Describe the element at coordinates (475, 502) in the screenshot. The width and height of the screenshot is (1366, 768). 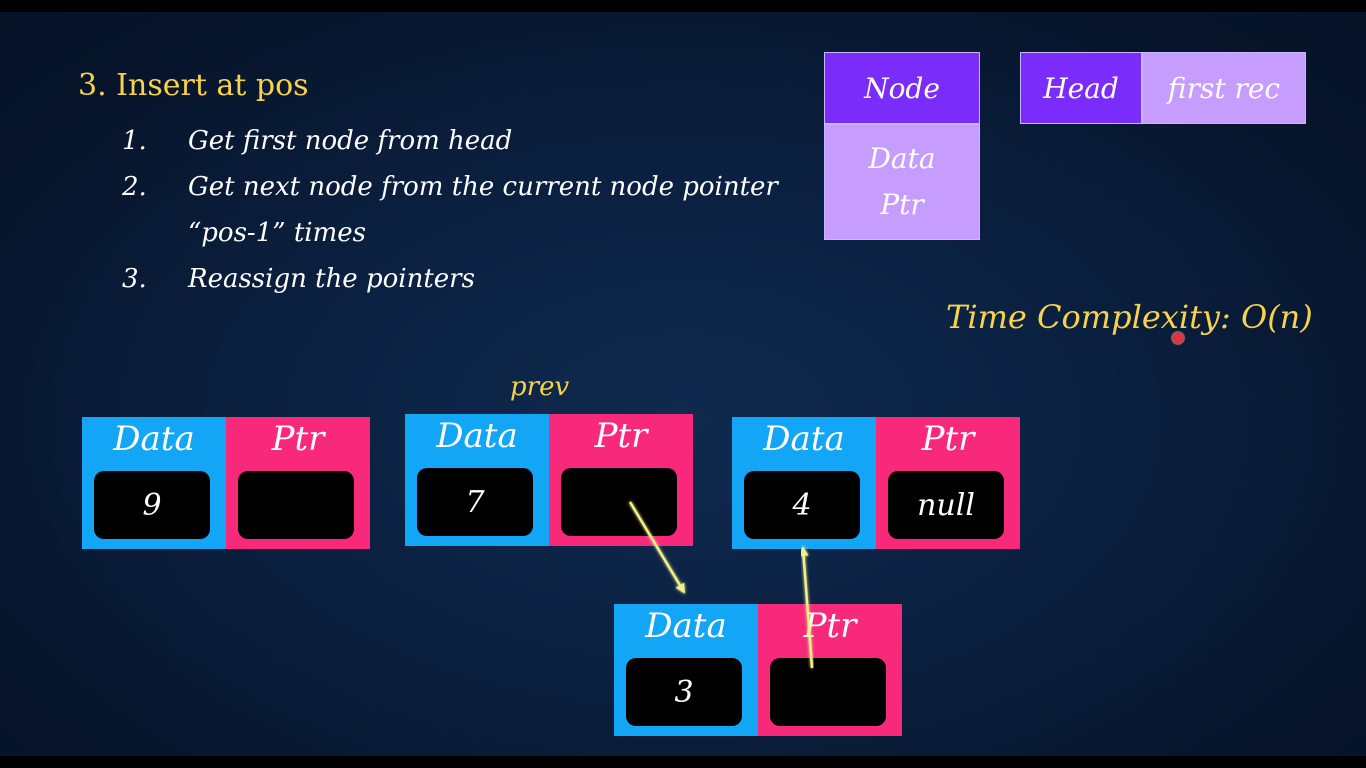
I see `data-value: 7` at that location.